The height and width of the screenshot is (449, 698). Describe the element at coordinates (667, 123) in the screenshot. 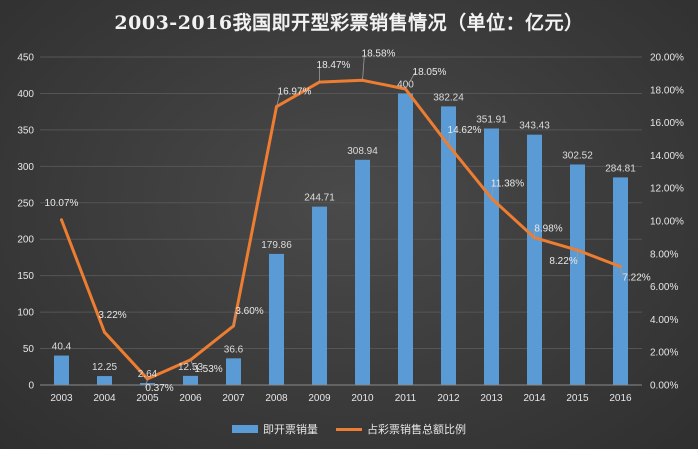

I see `y-right-tick-label: 16.00%` at that location.